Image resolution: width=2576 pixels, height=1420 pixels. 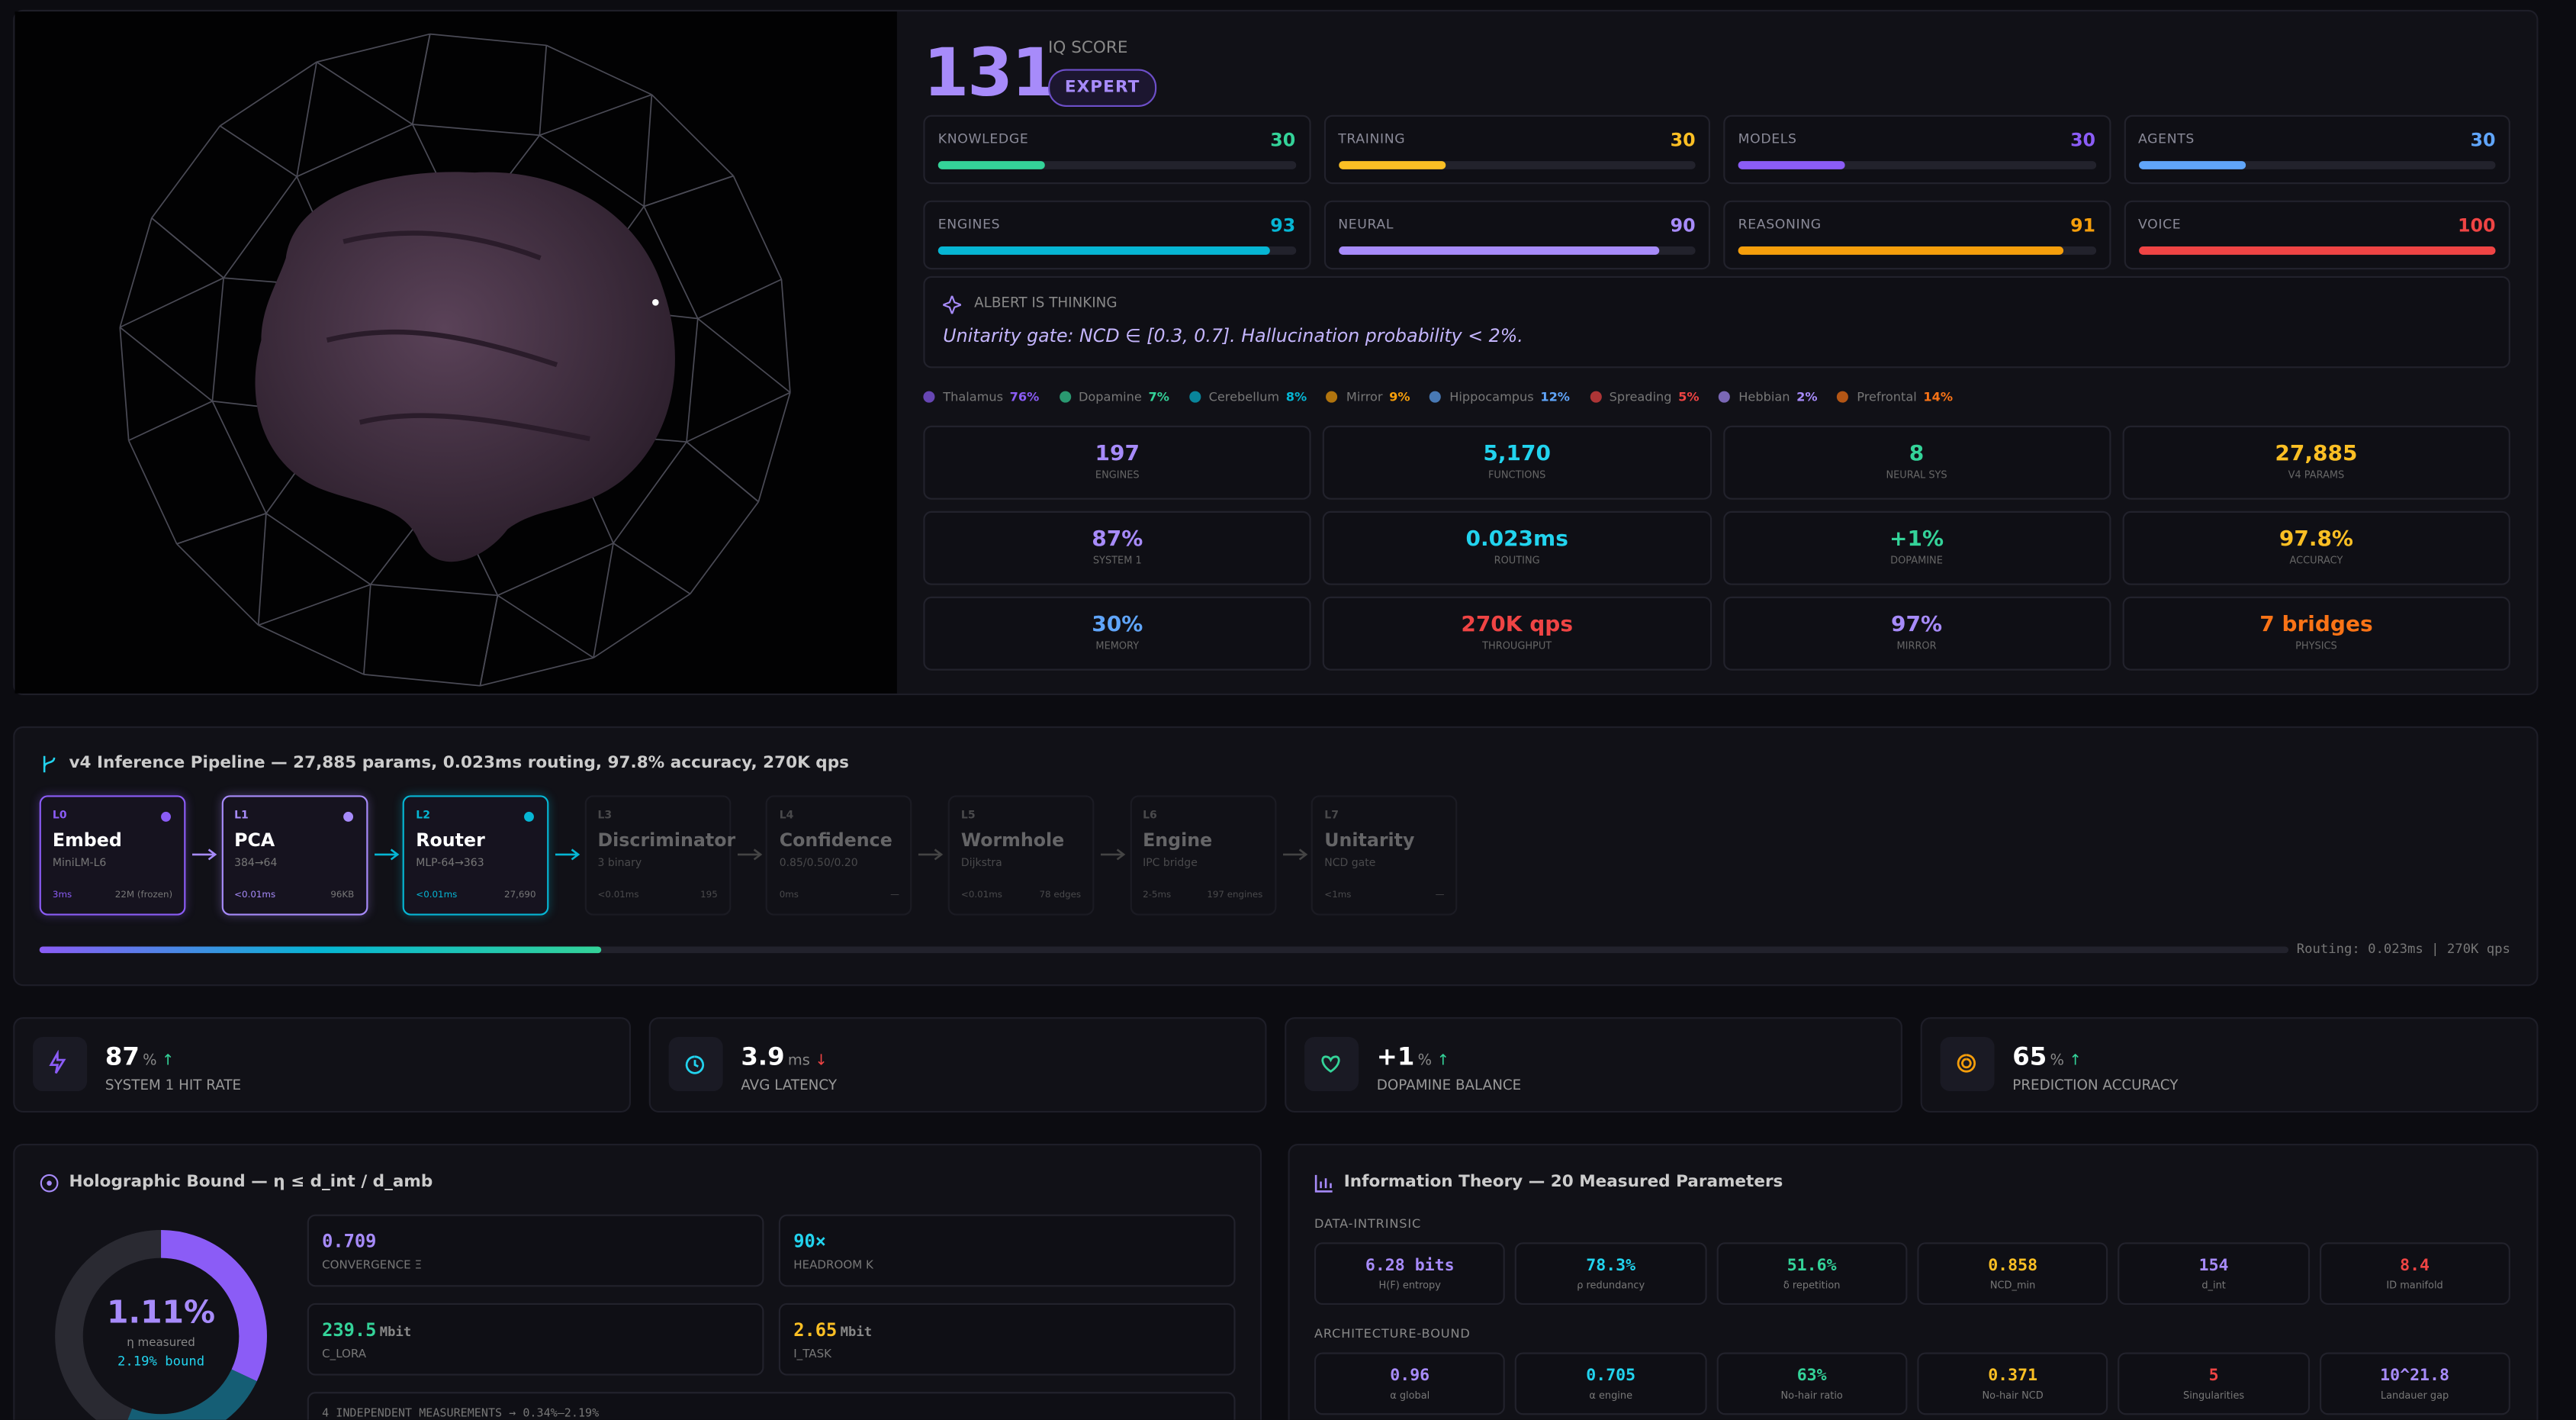 I want to click on region: Cerebellum 8%, so click(x=1247, y=396).